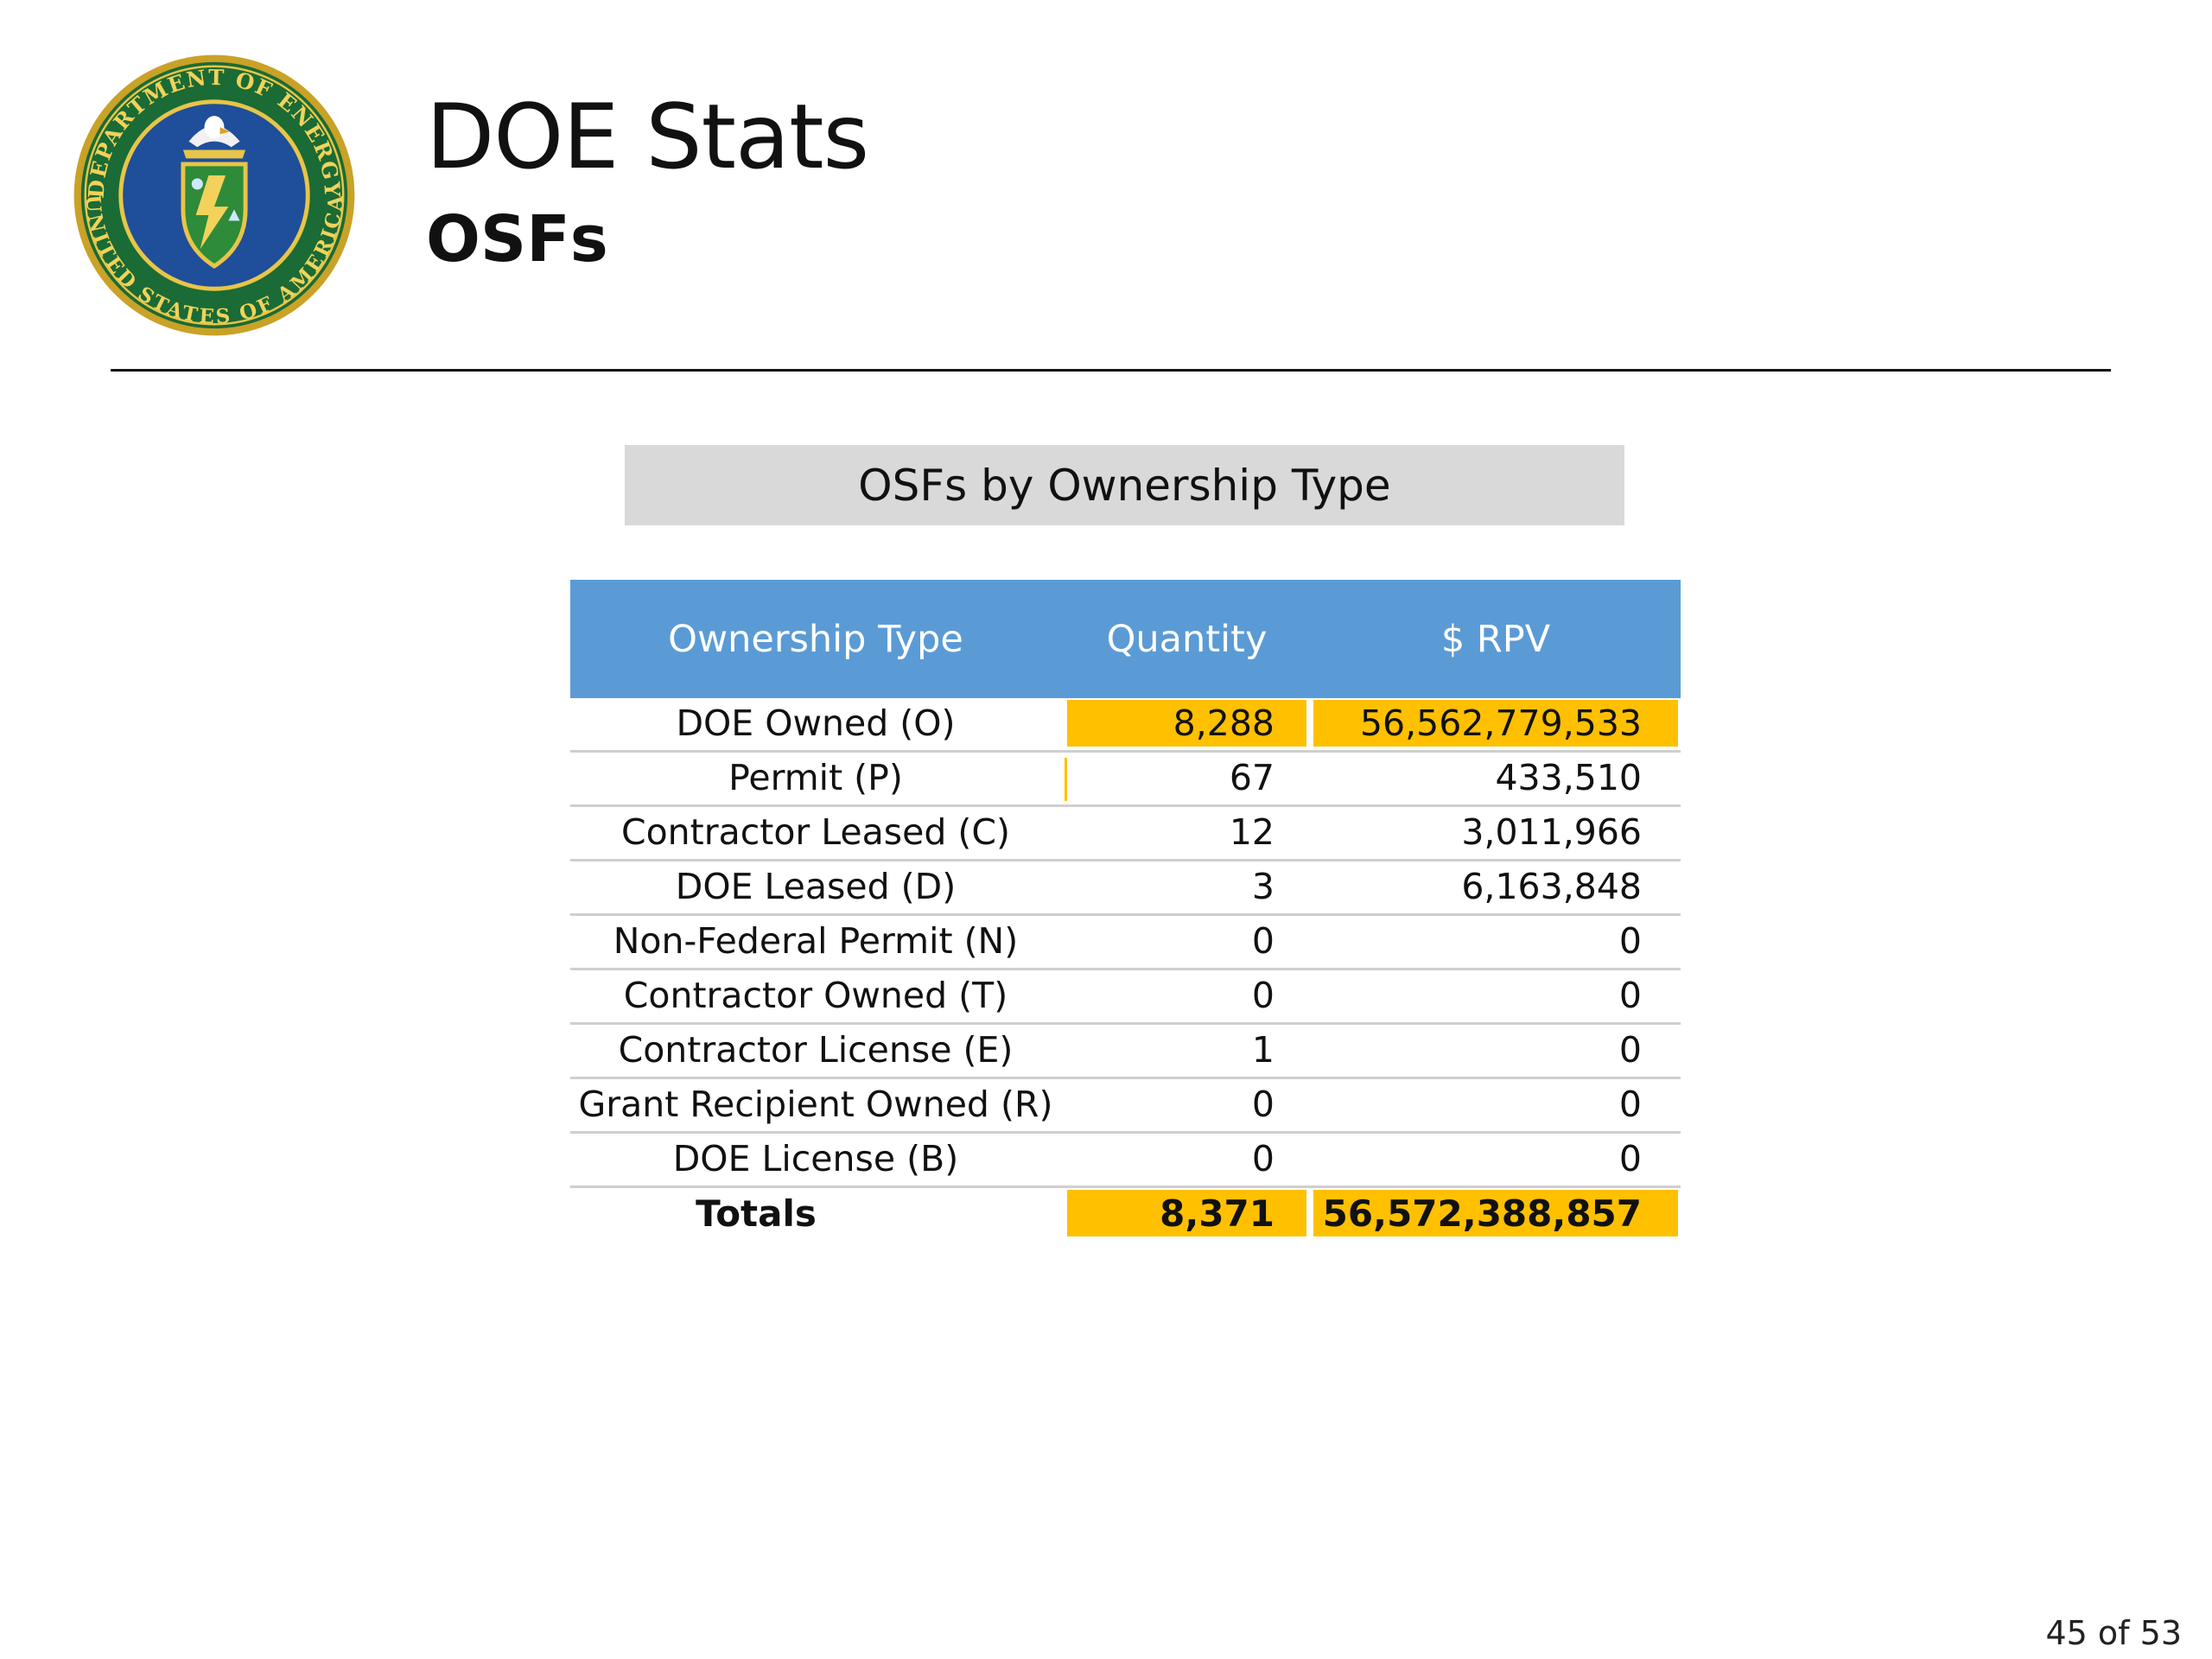 The width and height of the screenshot is (2212, 1659). Describe the element at coordinates (815, 639) in the screenshot. I see `column-header-ownership-type: Ownership Type` at that location.